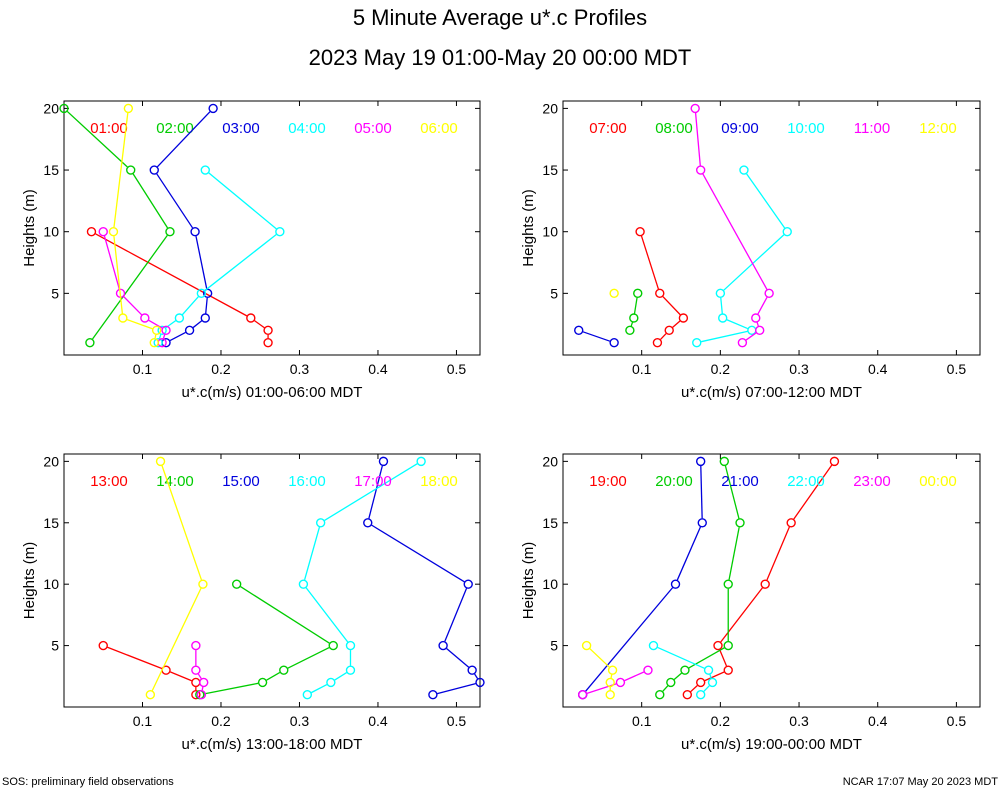 The image size is (1000, 800). Describe the element at coordinates (938, 128) in the screenshot. I see `legend-entry: 12:00` at that location.